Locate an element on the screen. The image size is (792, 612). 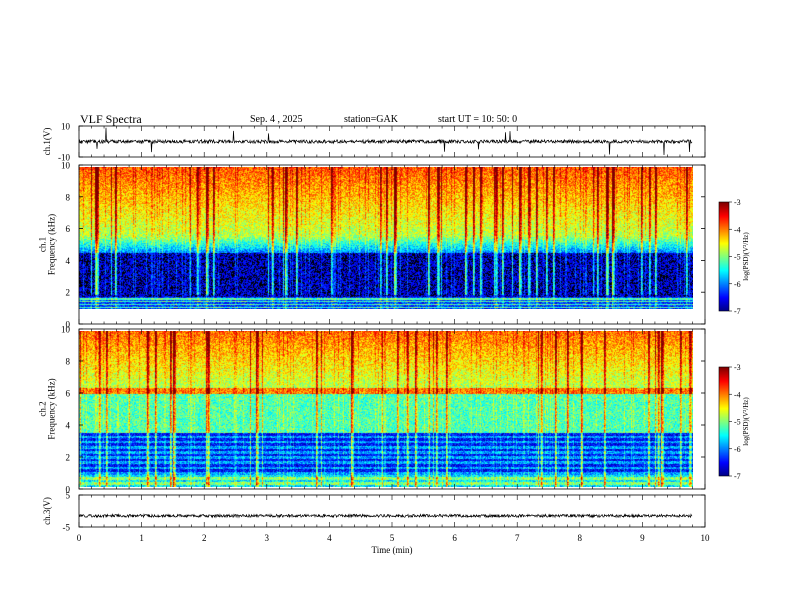
ch2-spectrogram-ytick-label-2: 4 is located at coordinates (68, 426).